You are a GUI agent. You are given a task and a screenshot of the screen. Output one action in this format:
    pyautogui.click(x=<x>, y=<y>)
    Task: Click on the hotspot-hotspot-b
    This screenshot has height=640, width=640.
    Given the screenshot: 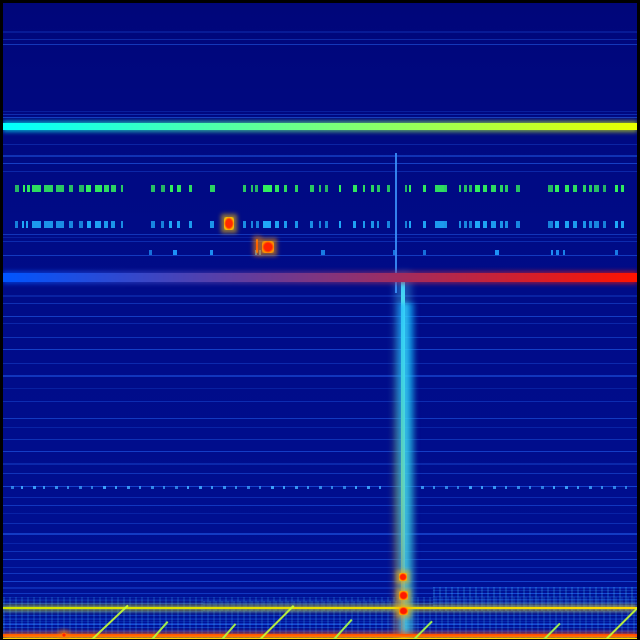 What is the action you would take?
    pyautogui.click(x=268, y=247)
    